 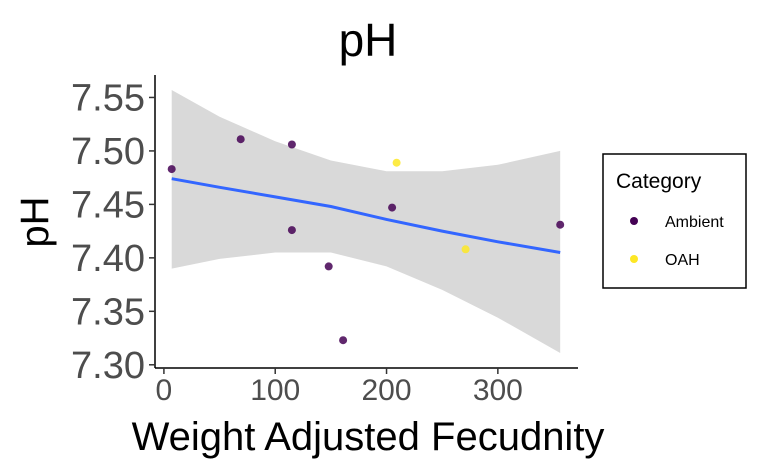 What do you see at coordinates (108, 312) in the screenshot?
I see `y-tick-label: 7.35` at bounding box center [108, 312].